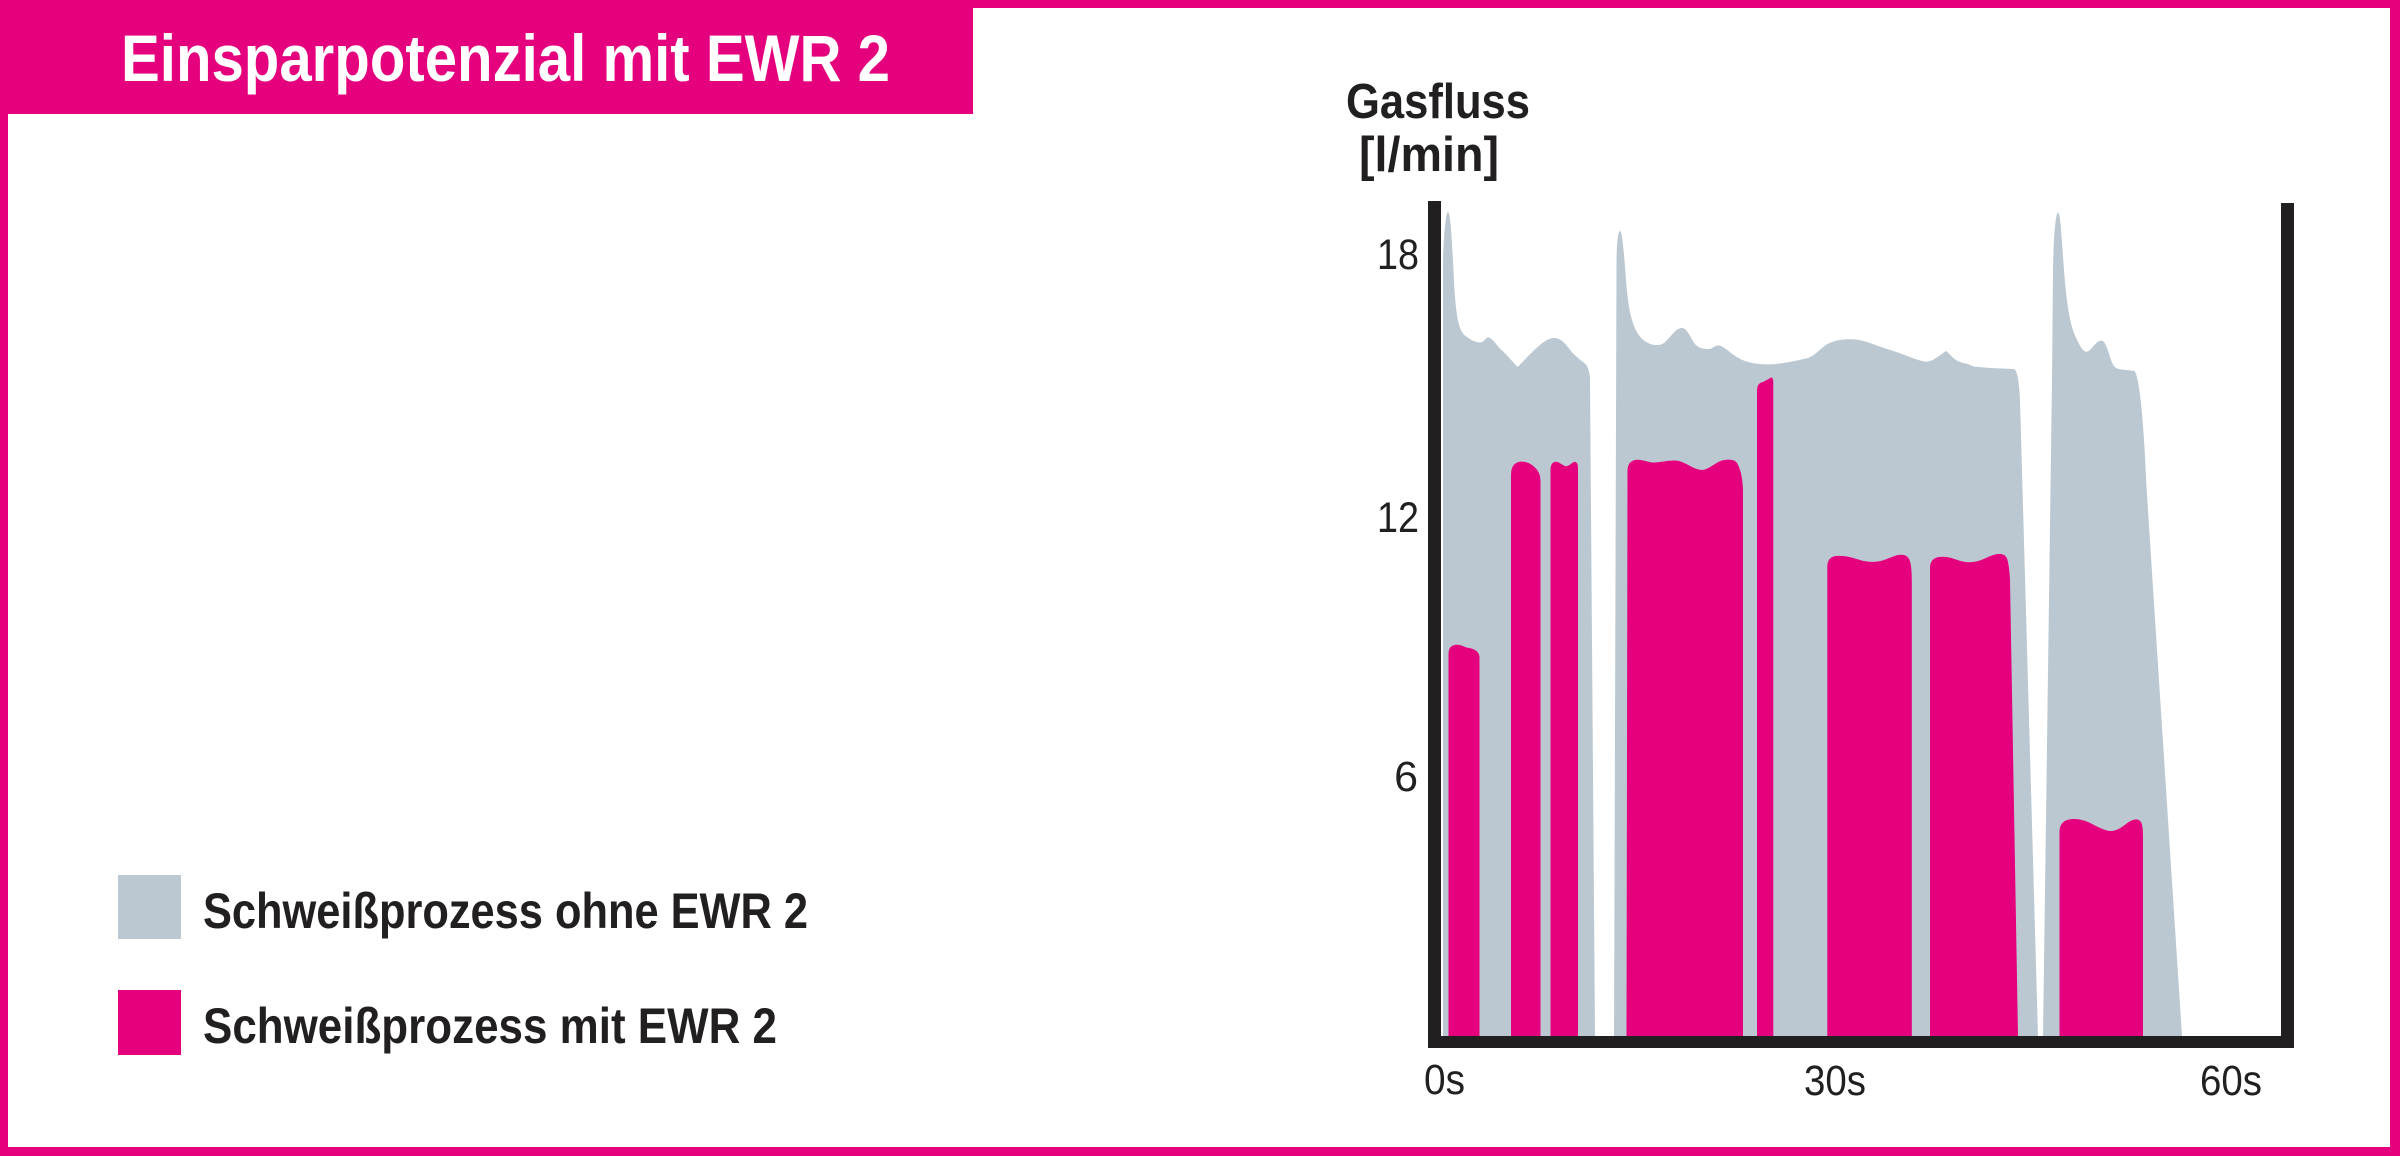 This screenshot has height=1156, width=2400. Describe the element at coordinates (1438, 102) in the screenshot. I see `svg-text: Gasfluss` at that location.